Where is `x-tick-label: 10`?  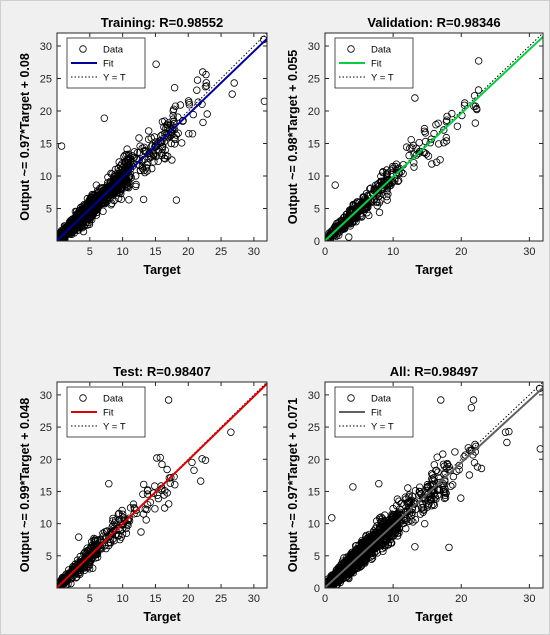 x-tick-label: 10 is located at coordinates (393, 252).